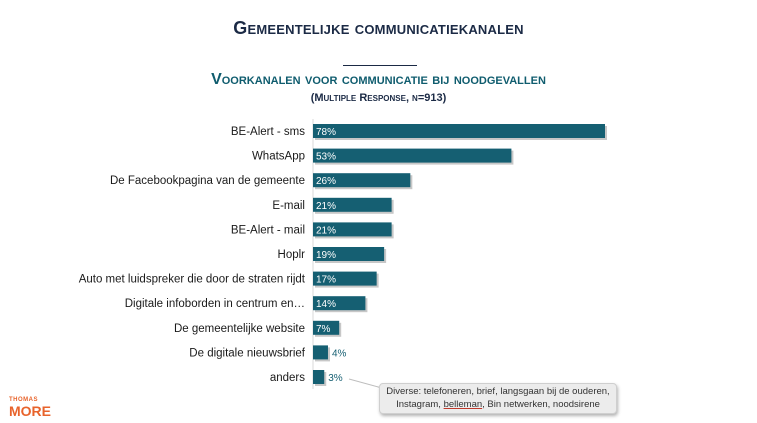  I want to click on data-label: 14%, so click(326, 304).